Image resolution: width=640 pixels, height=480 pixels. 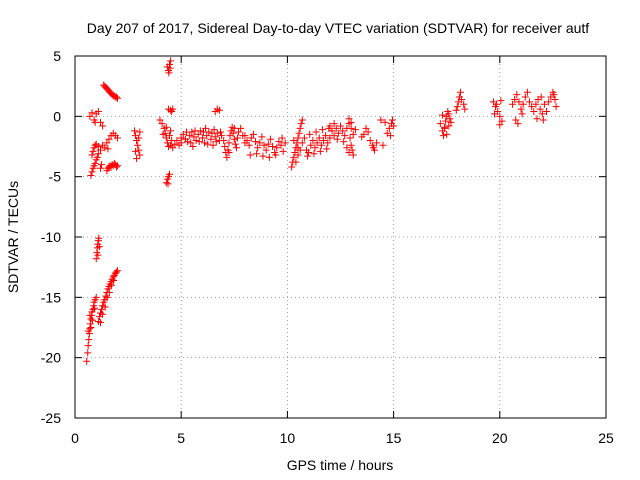 I want to click on x-tick-labels: 0 5 10 15 20 25, so click(x=342, y=438).